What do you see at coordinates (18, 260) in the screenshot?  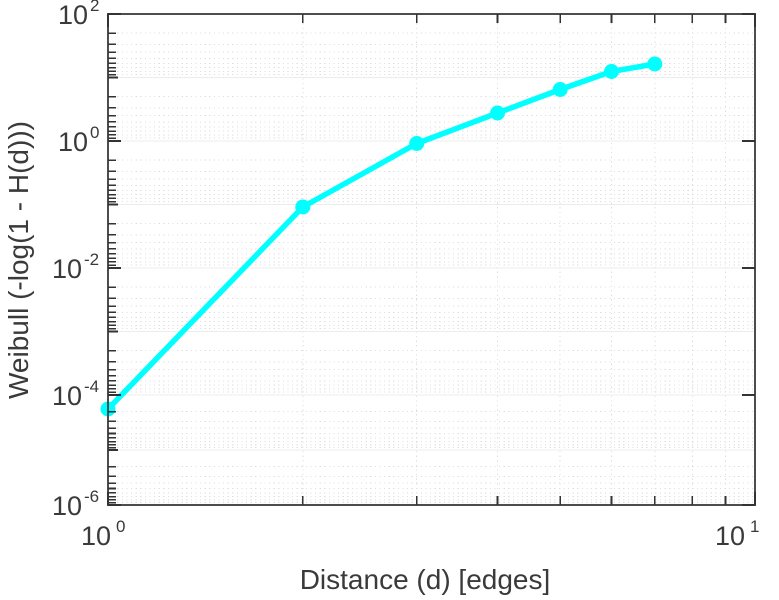 I see `y-axis-title: Weibull (-log(1 - H(d)))` at bounding box center [18, 260].